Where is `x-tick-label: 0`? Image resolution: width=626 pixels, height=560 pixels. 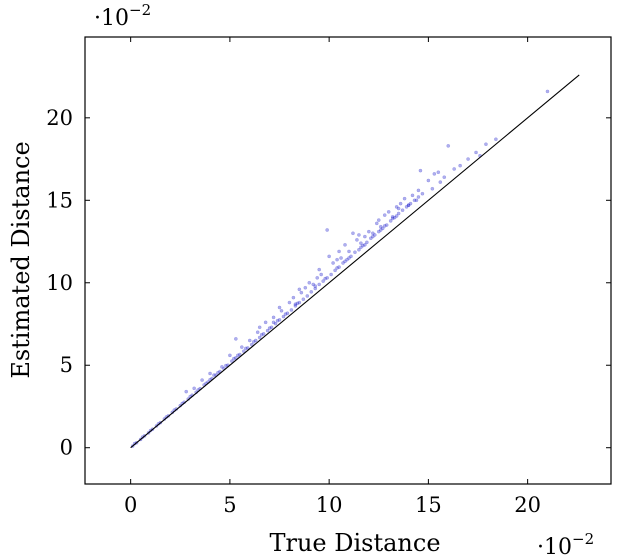
x-tick-label: 0 is located at coordinates (130, 505).